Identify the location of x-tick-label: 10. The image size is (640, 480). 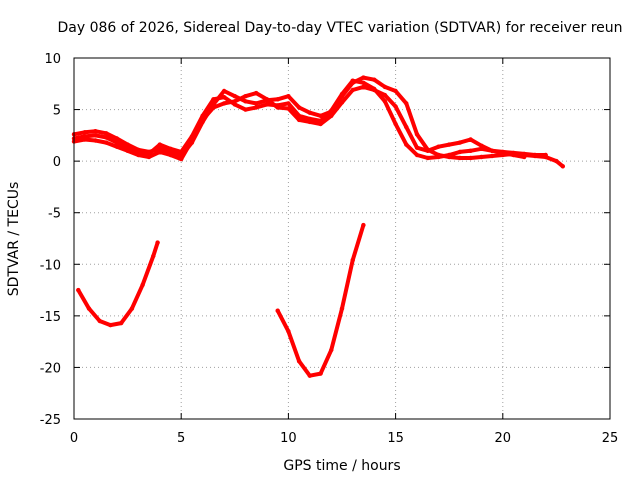
(288, 438).